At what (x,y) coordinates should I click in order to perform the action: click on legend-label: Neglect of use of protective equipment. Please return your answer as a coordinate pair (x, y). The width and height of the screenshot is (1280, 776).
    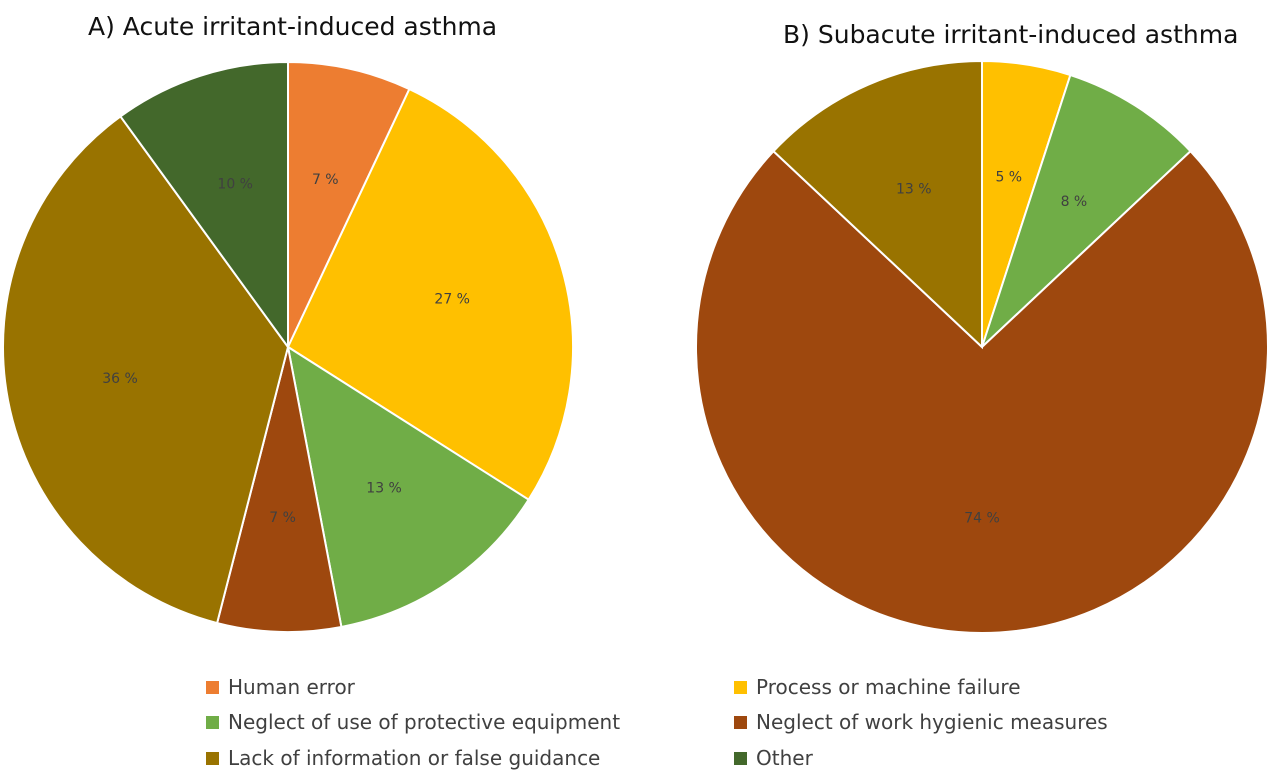
    Looking at the image, I should click on (424, 722).